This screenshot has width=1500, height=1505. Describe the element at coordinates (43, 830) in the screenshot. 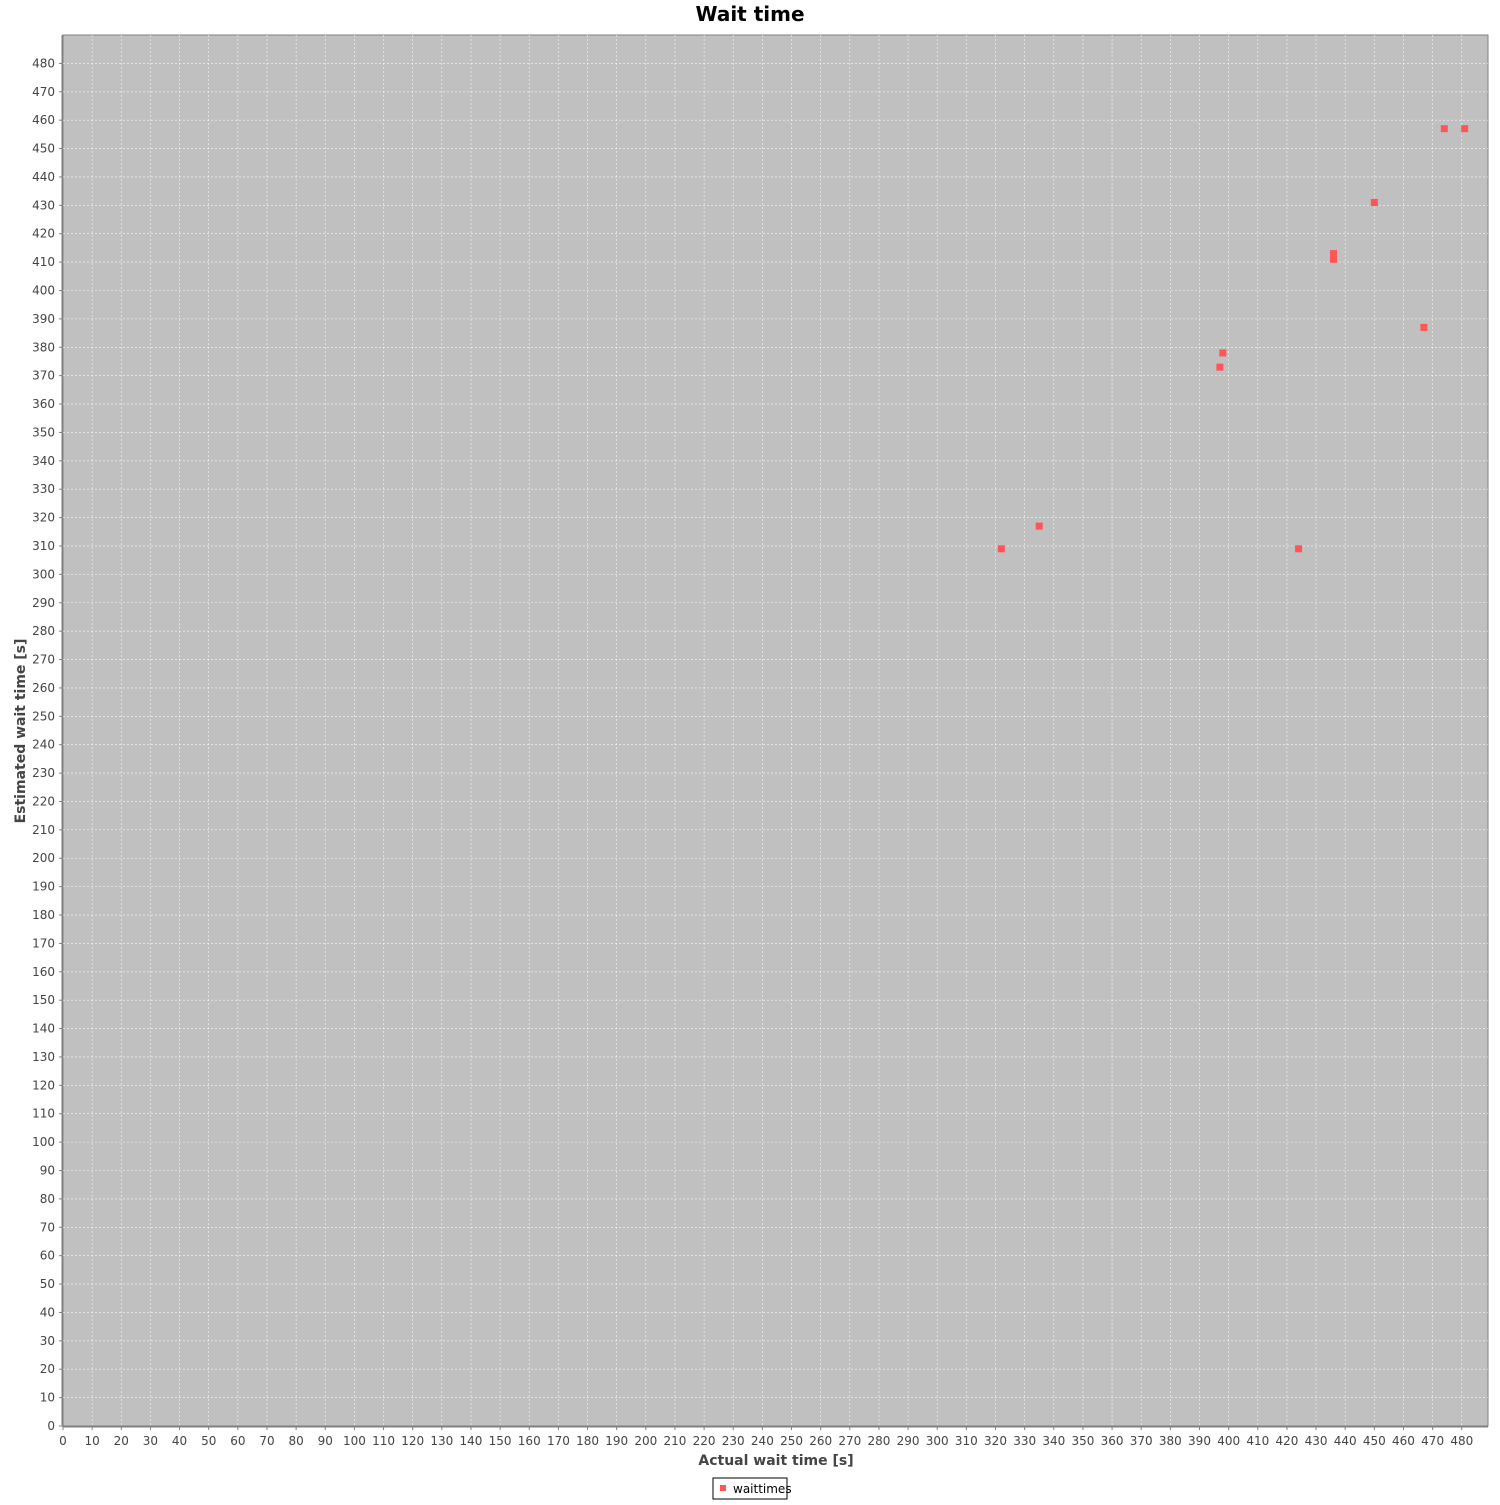

I see `y-tick-label: 210` at that location.